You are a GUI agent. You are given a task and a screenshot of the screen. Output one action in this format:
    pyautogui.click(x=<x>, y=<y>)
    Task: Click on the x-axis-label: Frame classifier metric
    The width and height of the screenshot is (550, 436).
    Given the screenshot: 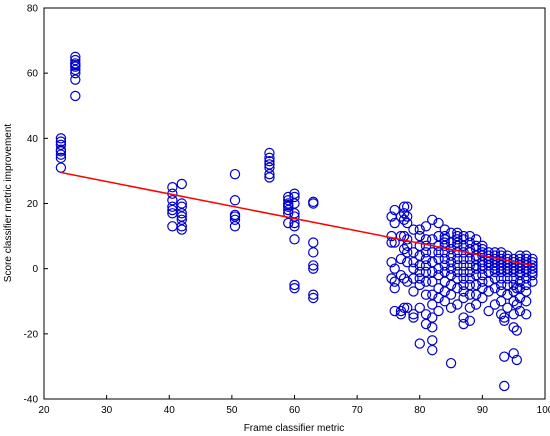 What is the action you would take?
    pyautogui.click(x=294, y=428)
    